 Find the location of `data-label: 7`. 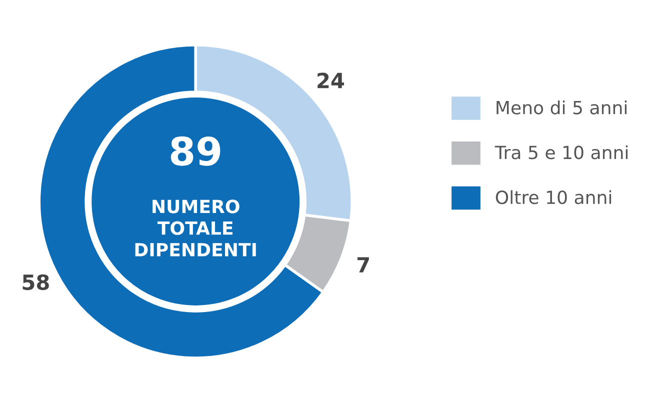

data-label: 7 is located at coordinates (363, 264).